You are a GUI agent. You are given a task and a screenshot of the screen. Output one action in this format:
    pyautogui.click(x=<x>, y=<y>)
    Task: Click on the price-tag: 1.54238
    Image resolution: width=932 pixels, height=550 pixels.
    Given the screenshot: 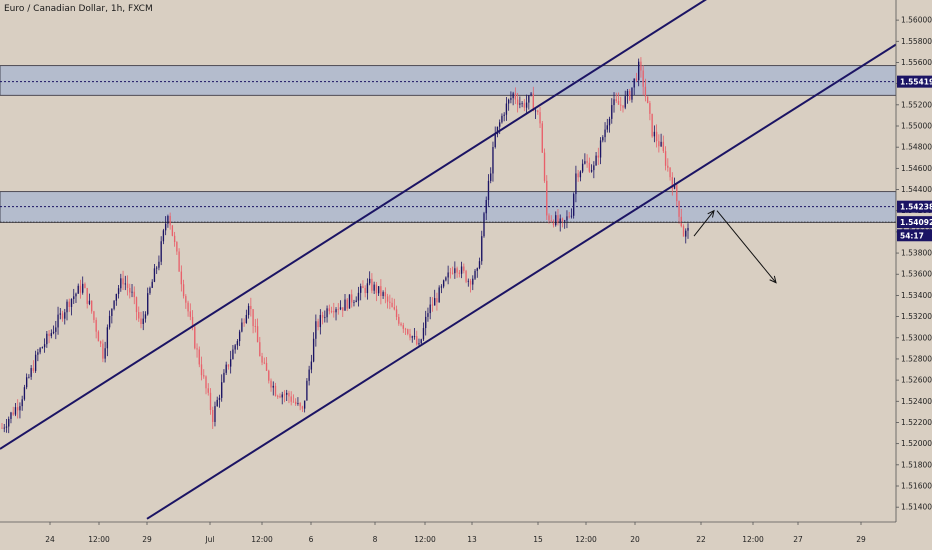 What is the action you would take?
    pyautogui.click(x=914, y=206)
    